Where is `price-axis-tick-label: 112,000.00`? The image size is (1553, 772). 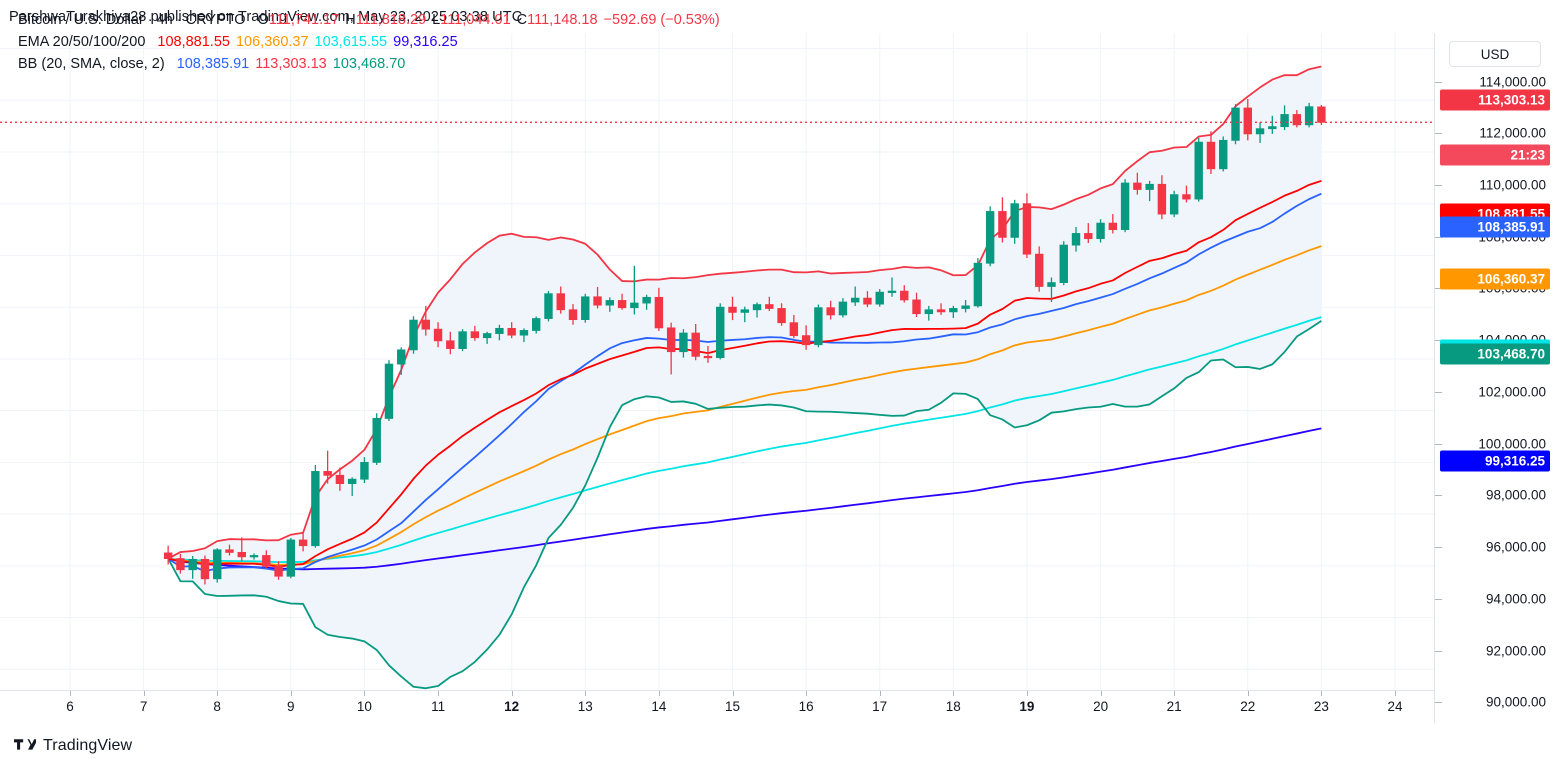
price-axis-tick-label: 112,000.00 is located at coordinates (1512, 133).